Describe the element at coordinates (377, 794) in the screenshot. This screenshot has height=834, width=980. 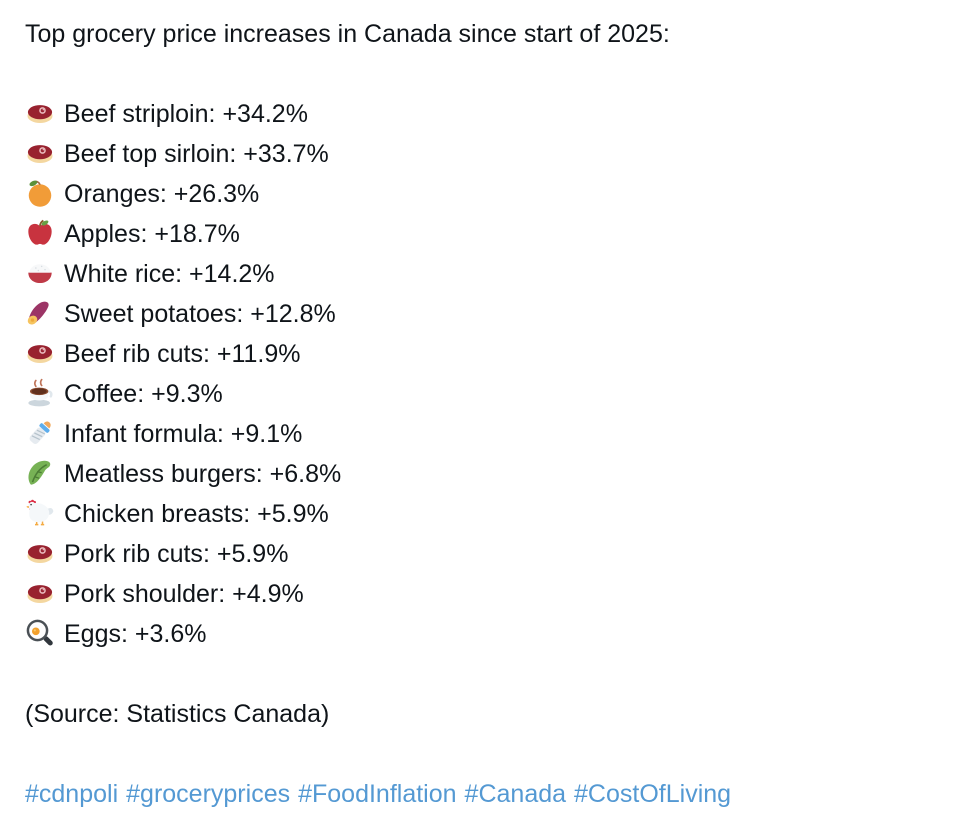
I see `hashtag-link: #FoodInflation` at that location.